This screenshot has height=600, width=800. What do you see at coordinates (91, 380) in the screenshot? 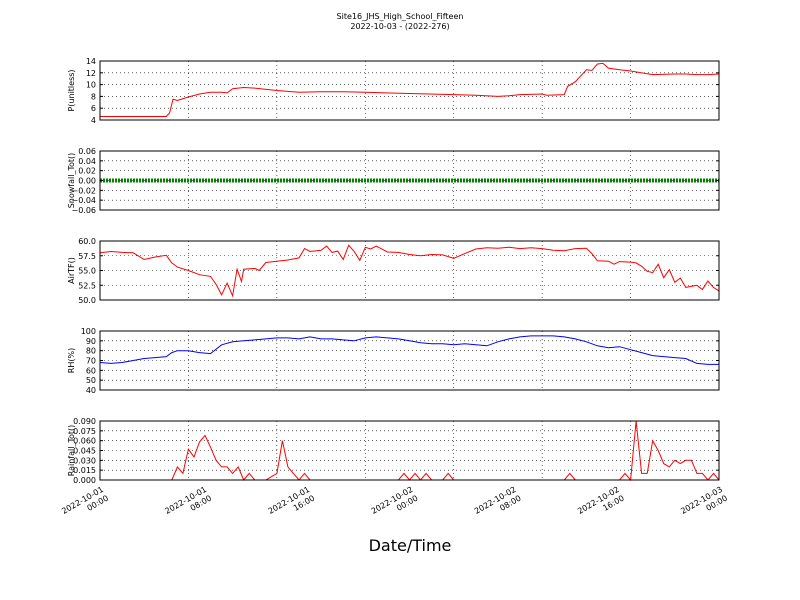
I see `y-tick-label: 50` at bounding box center [91, 380].